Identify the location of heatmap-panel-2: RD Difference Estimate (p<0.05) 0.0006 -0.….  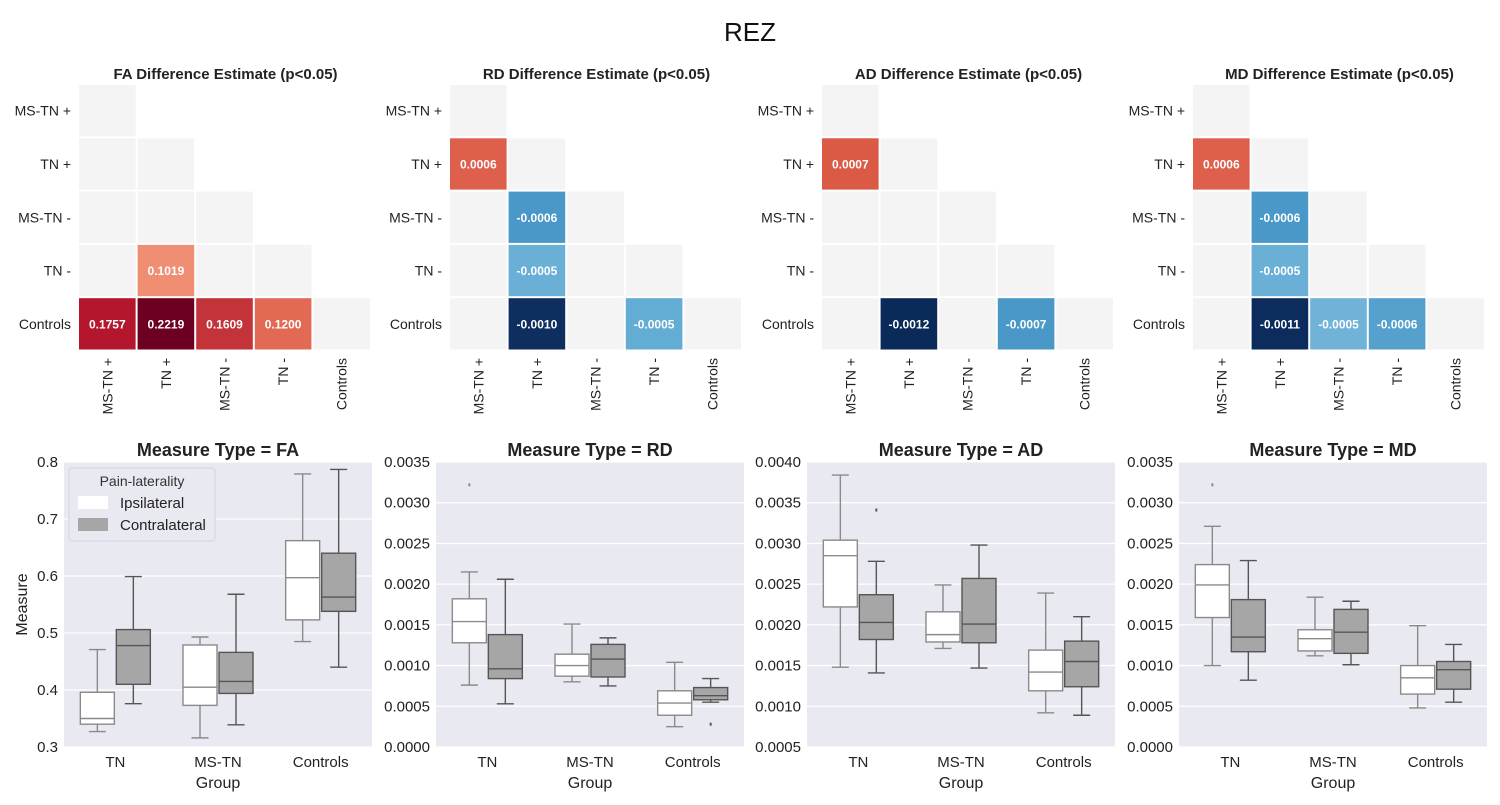
(563, 240).